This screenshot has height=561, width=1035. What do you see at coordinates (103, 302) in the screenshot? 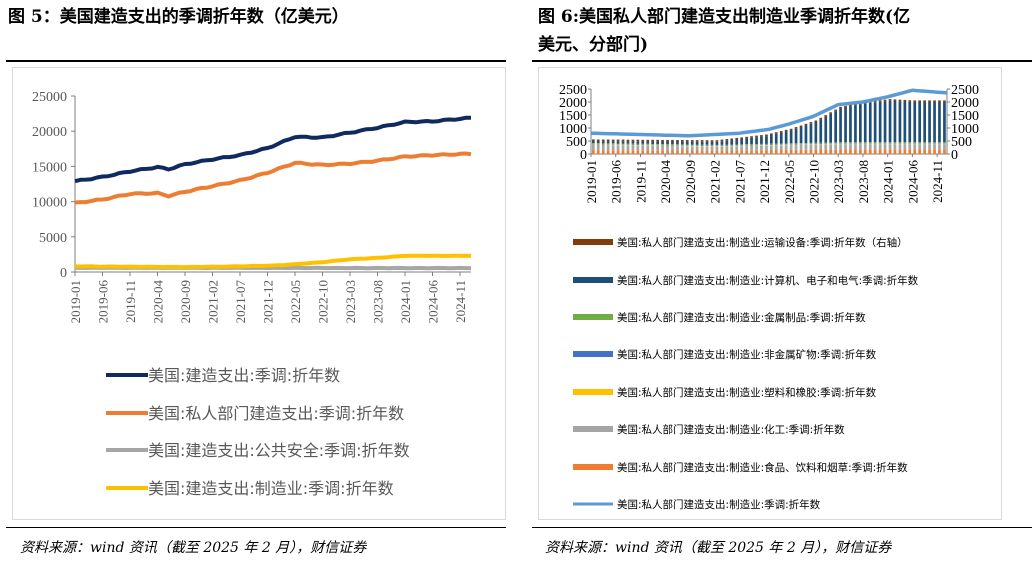
I see `x-tick-label: 2019-06` at bounding box center [103, 302].